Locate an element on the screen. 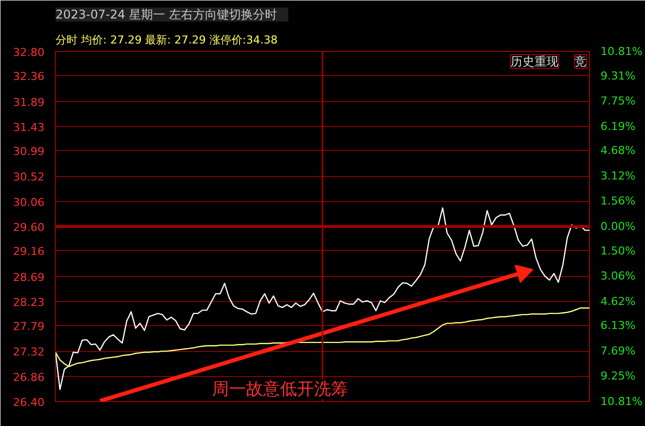 Image resolution: width=645 pixels, height=426 pixels. y2-tick-label: 3.06% is located at coordinates (618, 276).